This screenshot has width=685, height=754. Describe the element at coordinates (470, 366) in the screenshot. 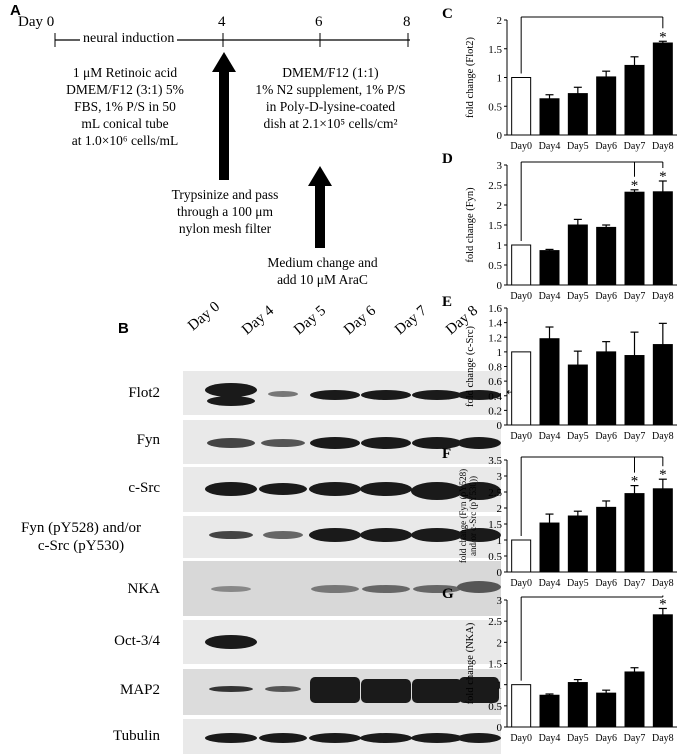

I see `y-axis-label: fold change (c-Src)` at that location.